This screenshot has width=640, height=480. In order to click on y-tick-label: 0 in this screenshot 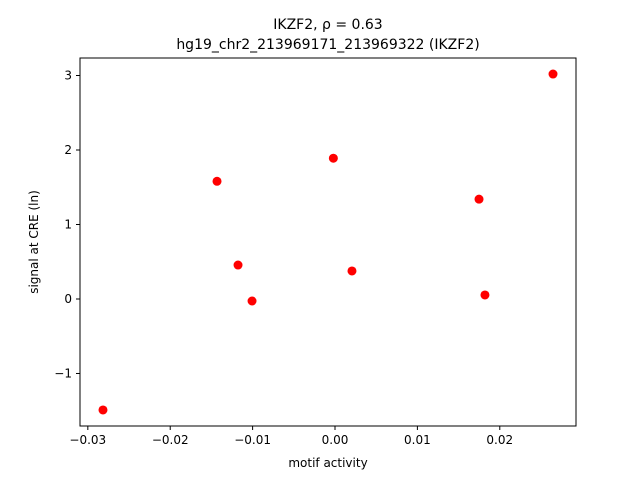, I will do `click(68, 299)`.